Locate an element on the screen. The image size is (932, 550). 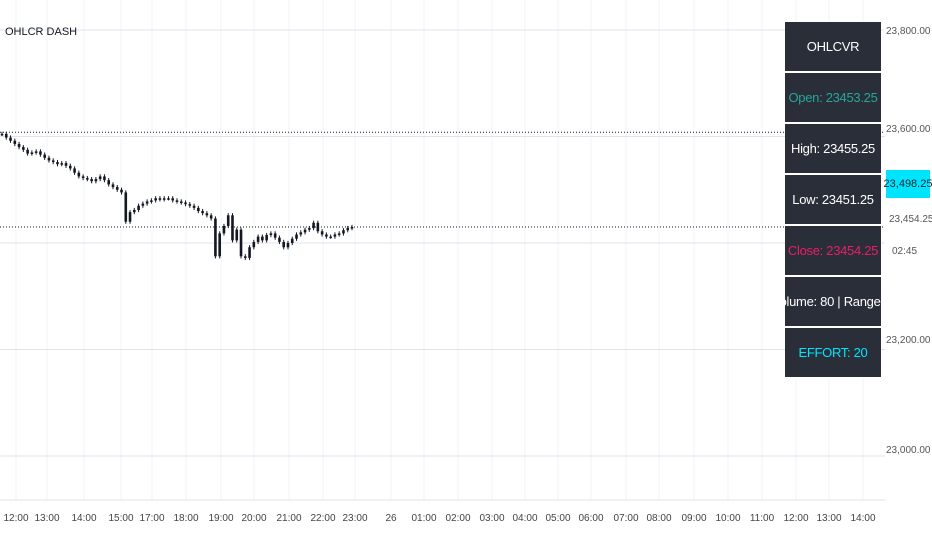
time-tick: 15:00 is located at coordinates (121, 518).